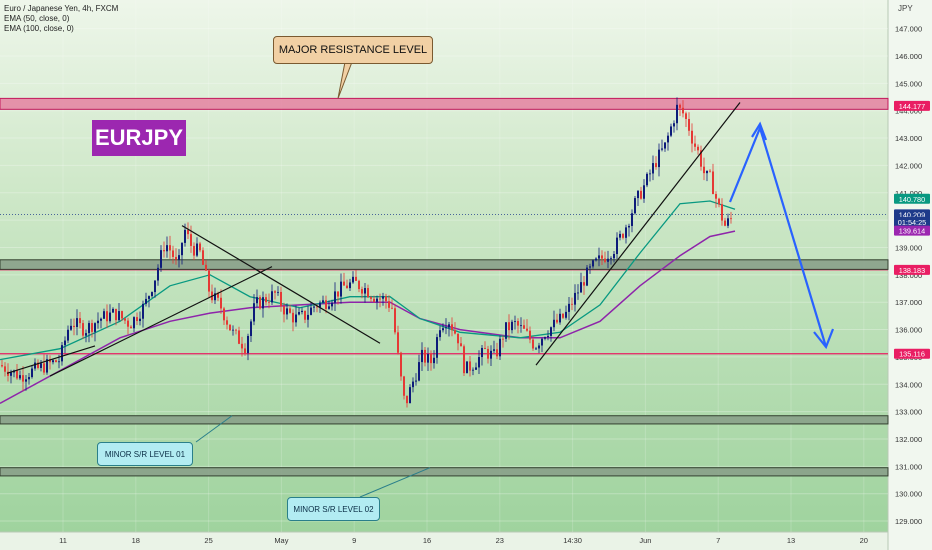  Describe the element at coordinates (908, 384) in the screenshot. I see `y-tick-label: 134.000` at that location.